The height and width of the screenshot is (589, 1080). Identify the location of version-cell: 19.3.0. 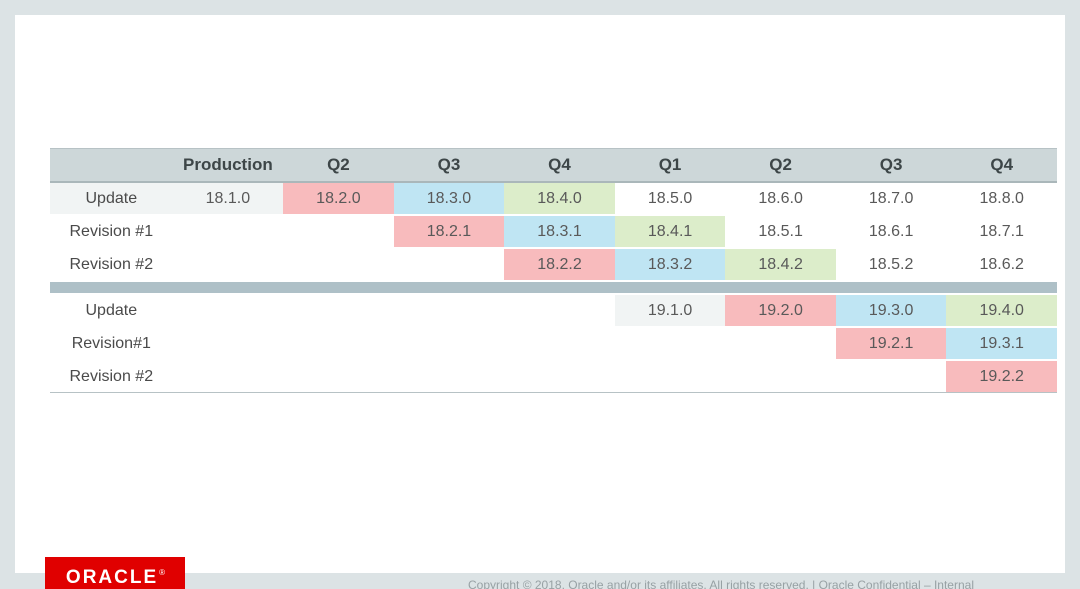
(891, 311).